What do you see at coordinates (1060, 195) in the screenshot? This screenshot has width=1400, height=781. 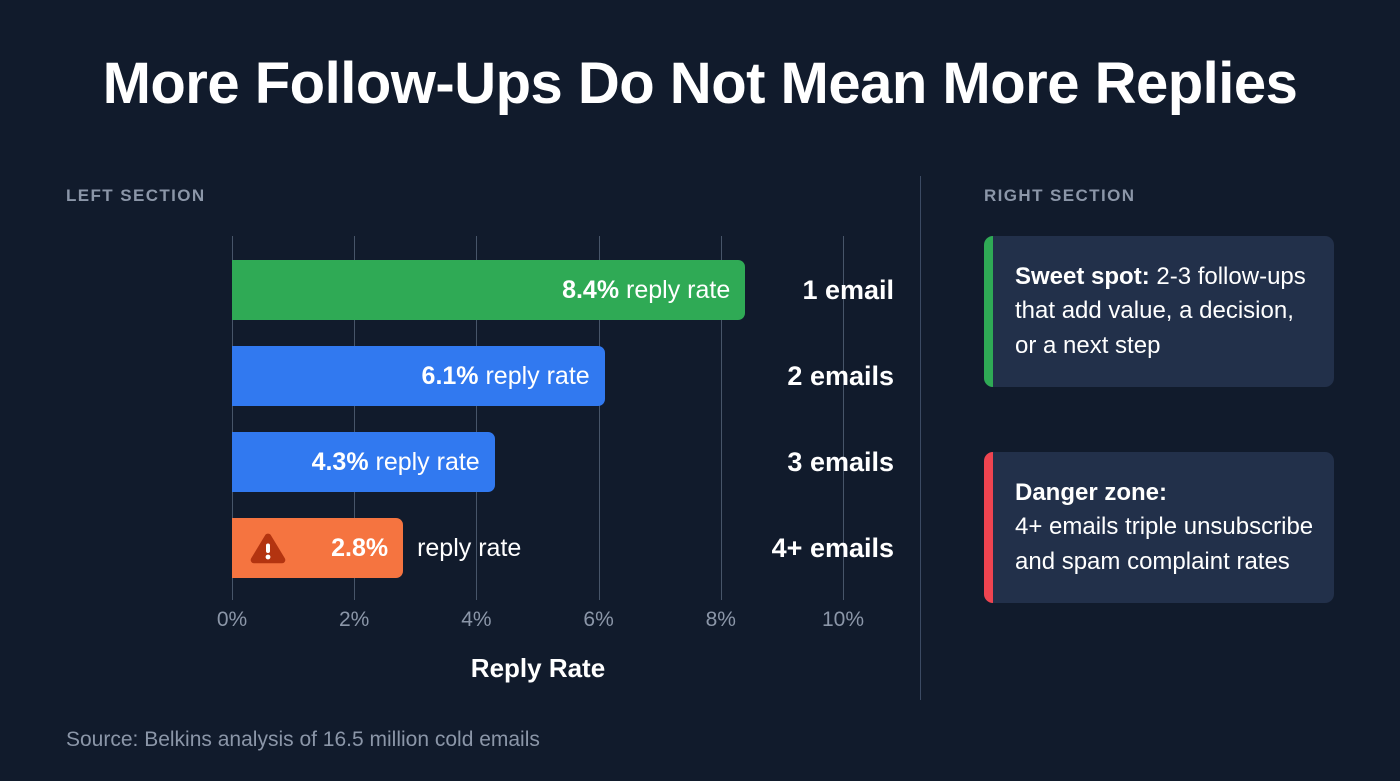 I see `right-section-label: RIGHT SECTION` at bounding box center [1060, 195].